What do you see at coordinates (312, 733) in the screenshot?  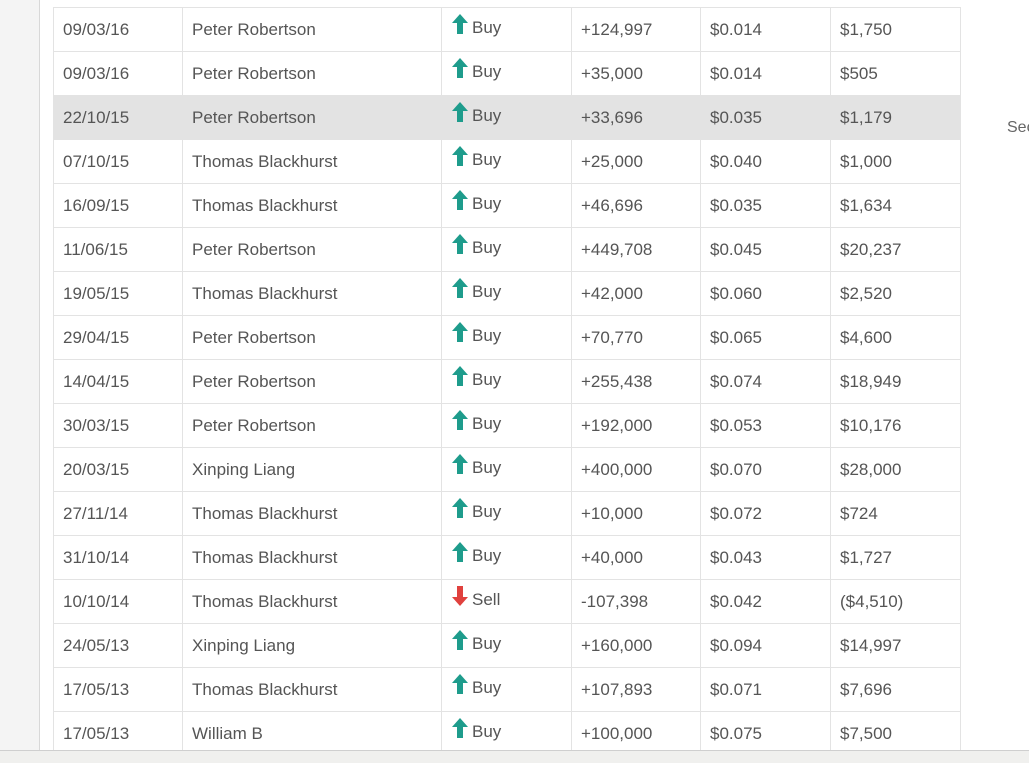 I see `insider-name: William B` at bounding box center [312, 733].